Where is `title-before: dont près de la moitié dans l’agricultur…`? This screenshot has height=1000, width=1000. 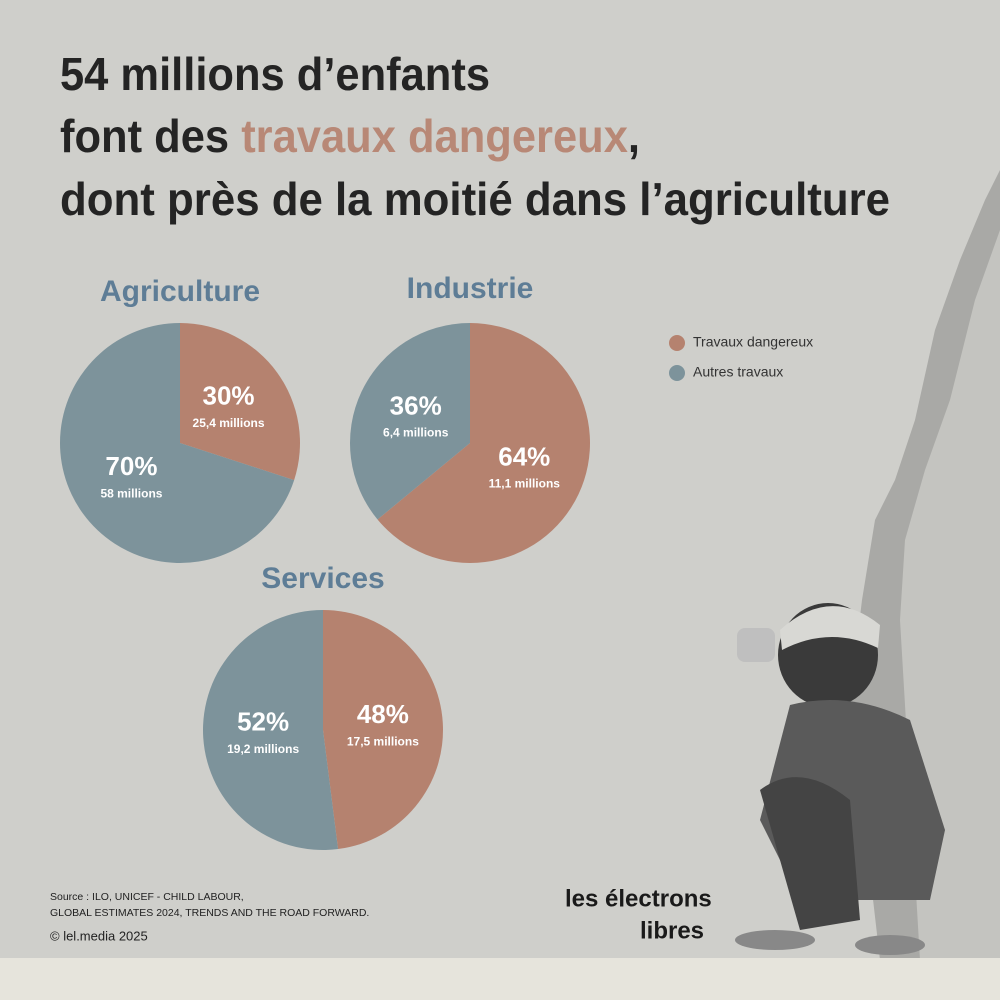
title-before: dont près de la moitié dans l’agricultur… is located at coordinates (475, 199).